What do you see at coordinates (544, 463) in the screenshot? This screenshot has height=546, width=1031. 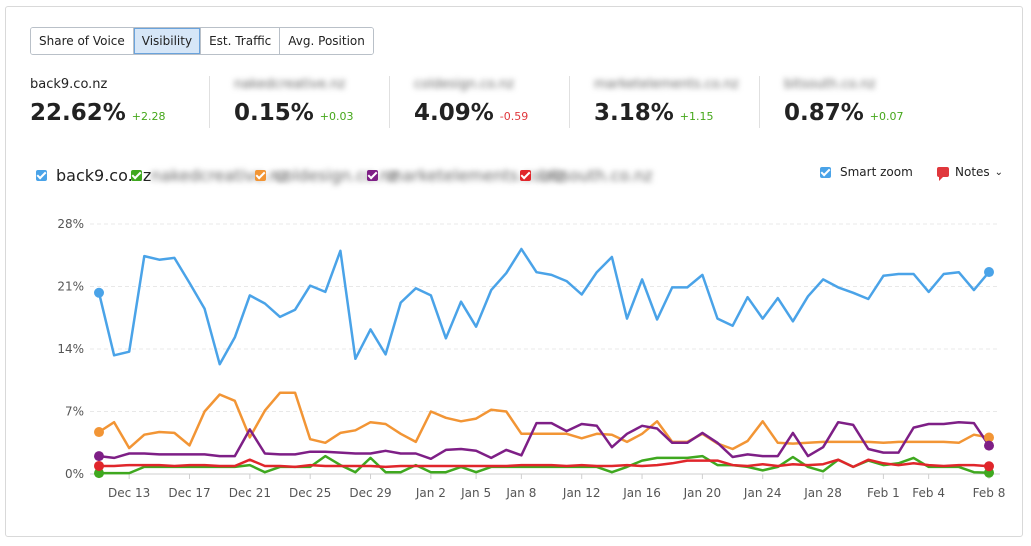 I see `series-line-bitsouth-co-nz` at bounding box center [544, 463].